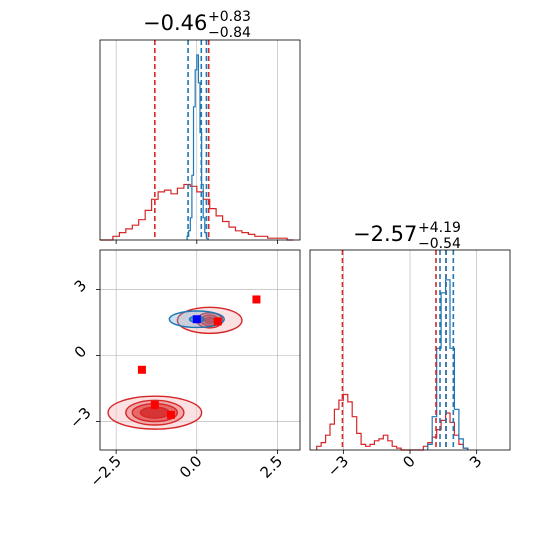 This screenshot has height=550, width=550. Describe the element at coordinates (196, 319) in the screenshot. I see `marker-marker_blue` at that location.